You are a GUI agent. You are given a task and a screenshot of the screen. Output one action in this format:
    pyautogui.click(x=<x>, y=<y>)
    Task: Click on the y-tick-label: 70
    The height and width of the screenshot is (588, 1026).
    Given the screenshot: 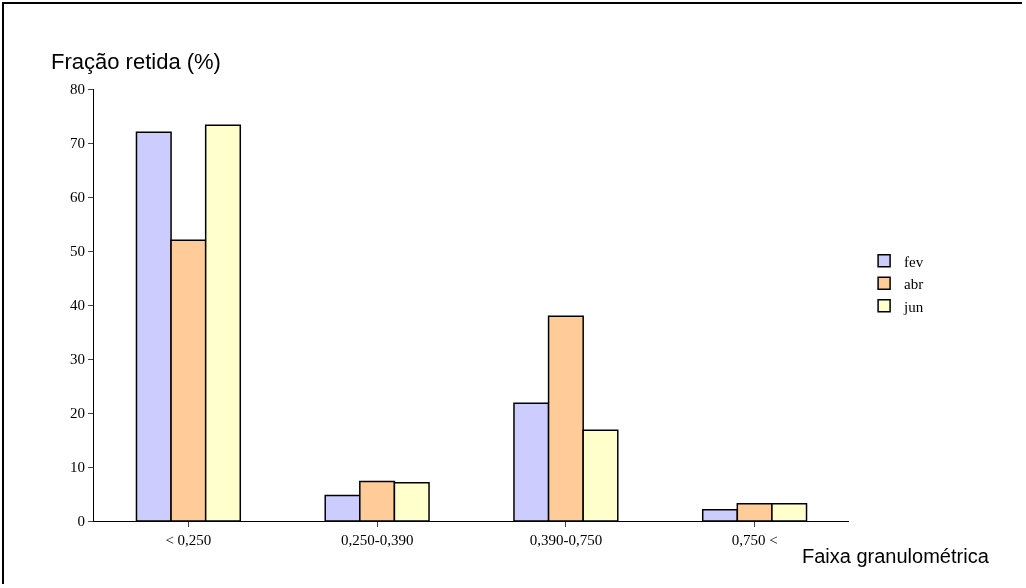 What is the action you would take?
    pyautogui.click(x=77, y=143)
    